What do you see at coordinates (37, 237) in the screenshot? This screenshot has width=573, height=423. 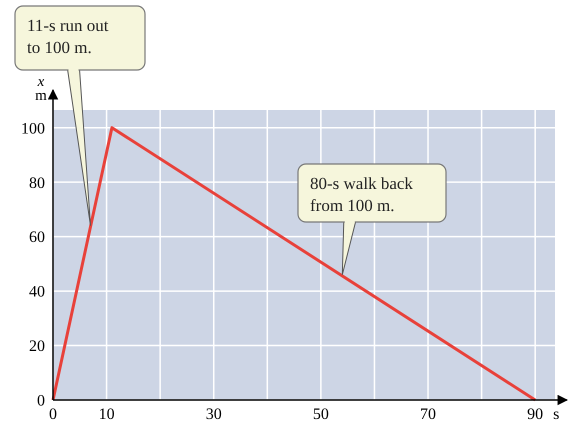 I see `y-tick-label: 60` at bounding box center [37, 237].